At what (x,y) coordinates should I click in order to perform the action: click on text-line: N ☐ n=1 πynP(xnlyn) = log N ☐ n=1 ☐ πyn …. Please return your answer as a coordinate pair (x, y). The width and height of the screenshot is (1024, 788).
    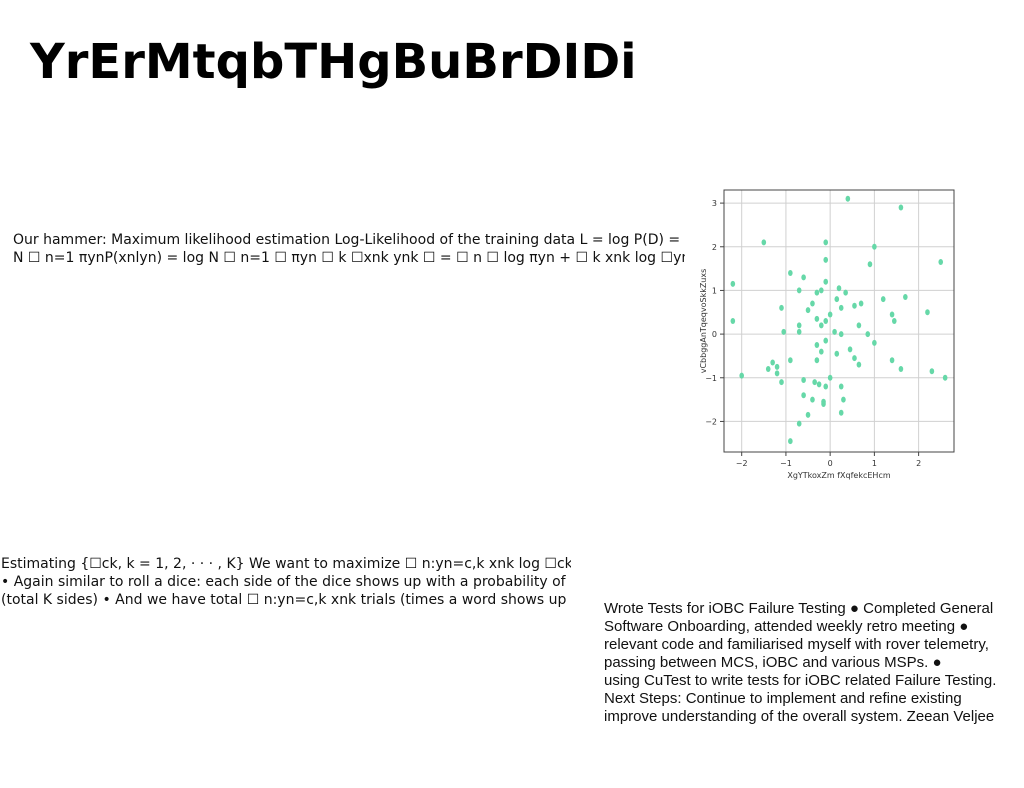
    Looking at the image, I should click on (349, 258).